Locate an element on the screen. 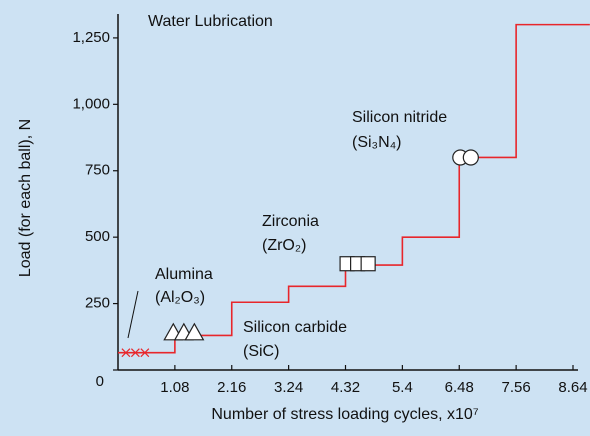 The width and height of the screenshot is (590, 436). x-tick-label: 4.32 is located at coordinates (345, 387).